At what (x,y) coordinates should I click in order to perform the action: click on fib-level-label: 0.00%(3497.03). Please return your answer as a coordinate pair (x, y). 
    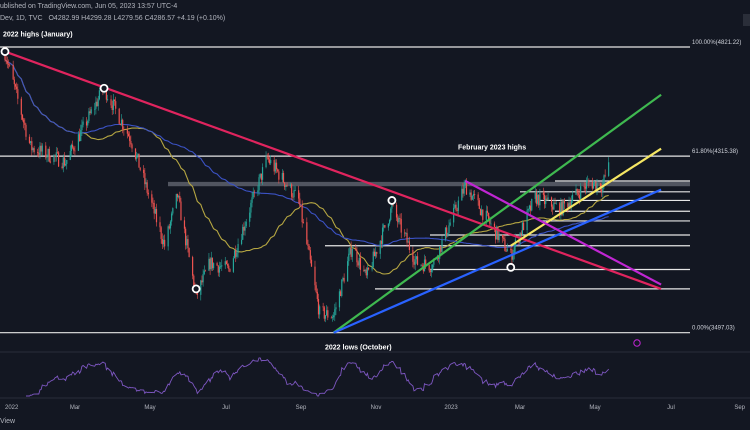
    Looking at the image, I should click on (713, 329).